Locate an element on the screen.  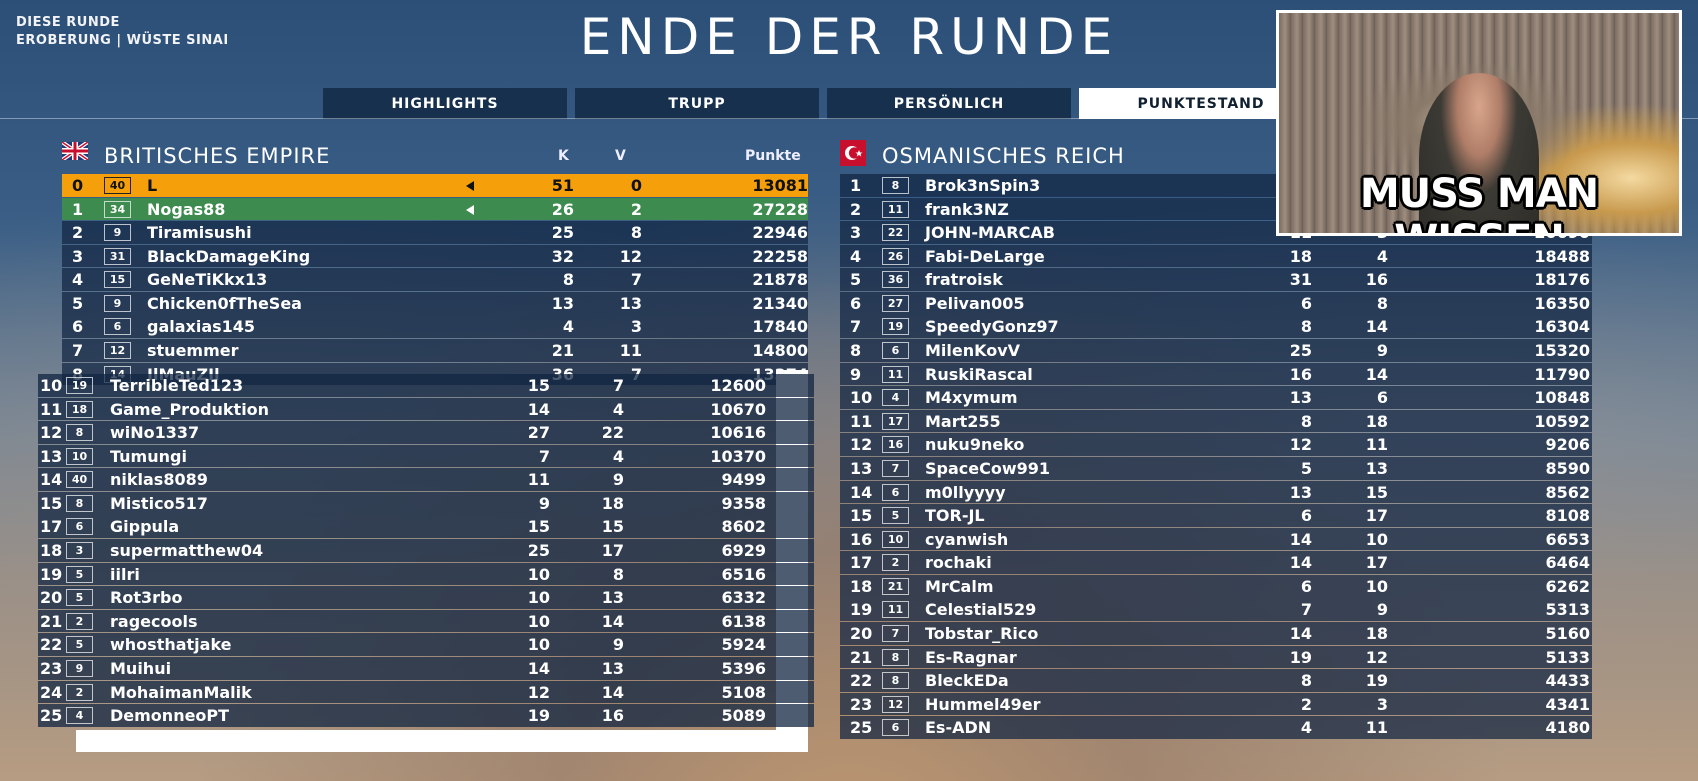
player-row: 8 6 MilenKovV 25 9 15320 is located at coordinates (1216, 350).